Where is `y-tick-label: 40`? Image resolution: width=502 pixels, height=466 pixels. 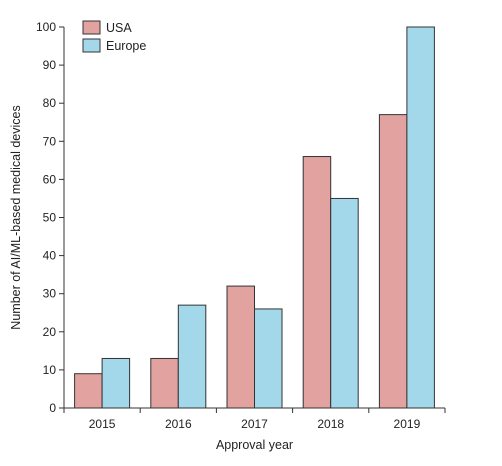 y-tick-label: 40 is located at coordinates (50, 256).